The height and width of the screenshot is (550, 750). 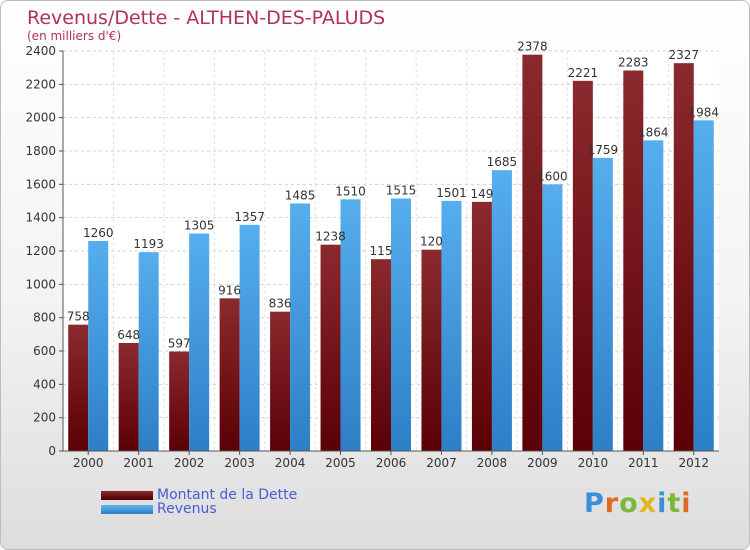 I want to click on data-label-dette-2001: 648, so click(x=128, y=335).